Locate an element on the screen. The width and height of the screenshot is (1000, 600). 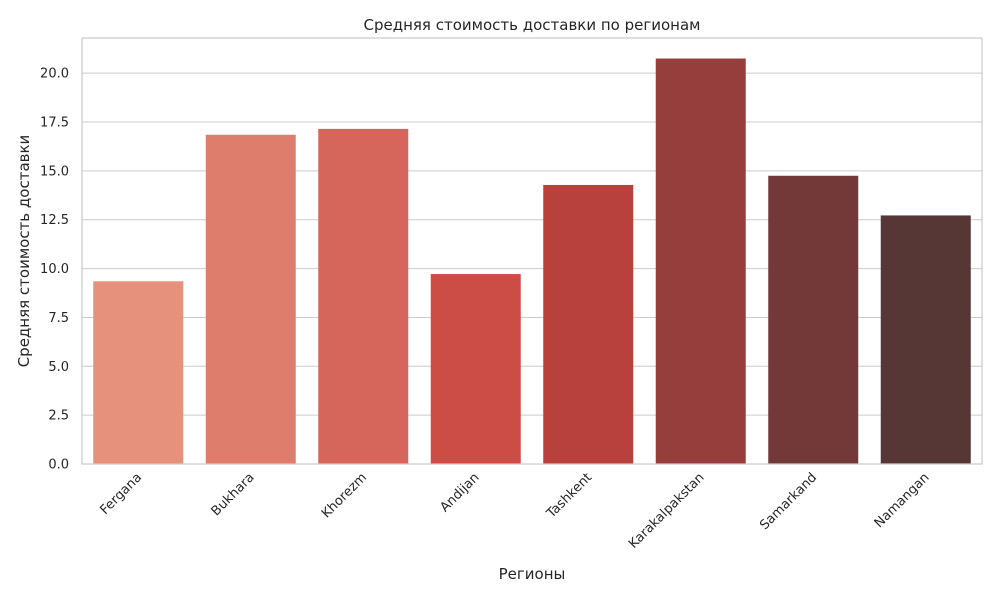
bar-fergana is located at coordinates (138, 372).